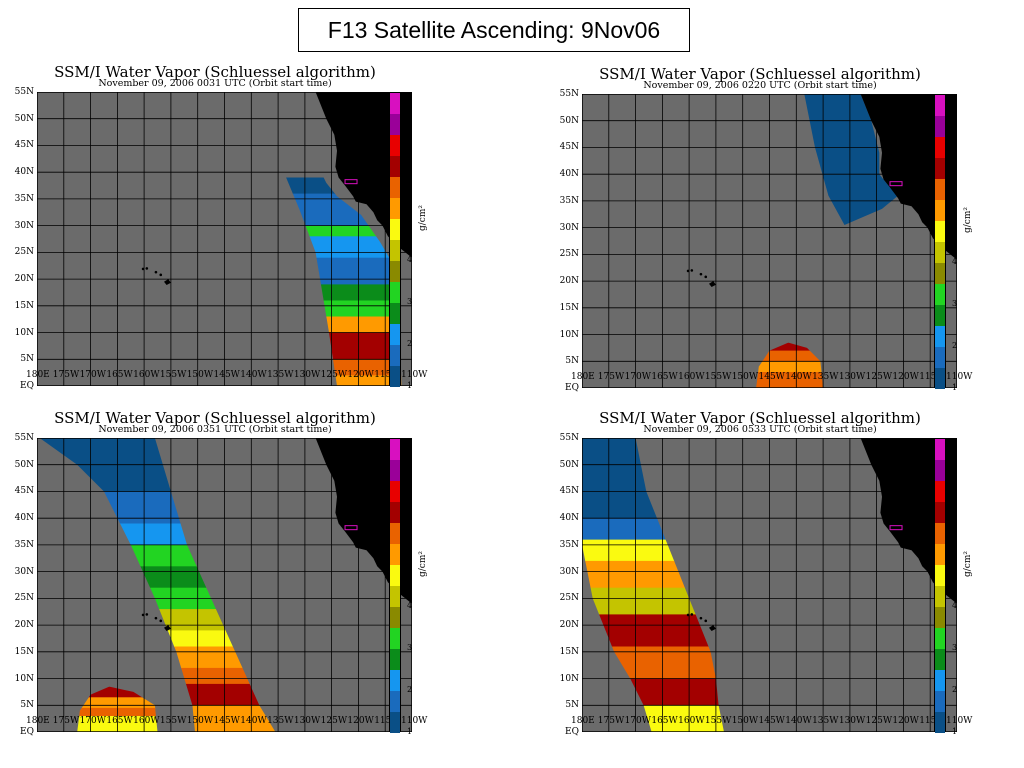 The image size is (1024, 768). Describe the element at coordinates (387, 375) in the screenshot. I see `longitude-tick-label: 115W` at that location.